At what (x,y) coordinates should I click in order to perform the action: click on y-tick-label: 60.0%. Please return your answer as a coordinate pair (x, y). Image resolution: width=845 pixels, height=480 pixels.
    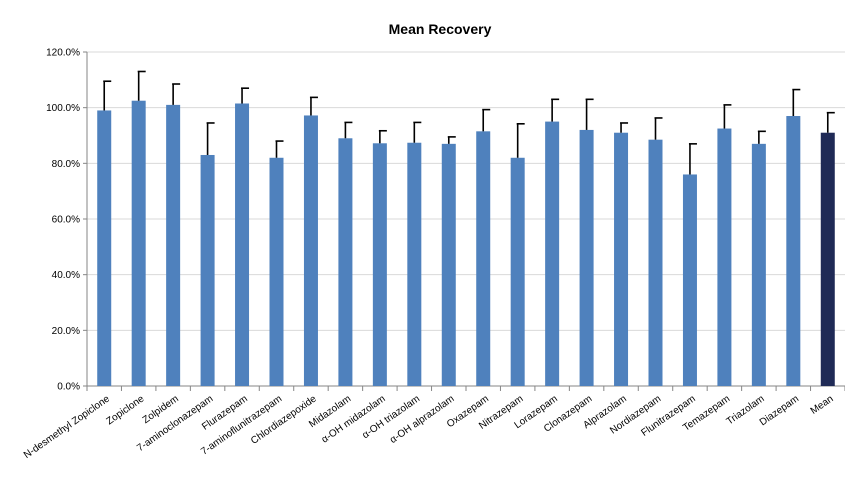
    Looking at the image, I should click on (66, 220).